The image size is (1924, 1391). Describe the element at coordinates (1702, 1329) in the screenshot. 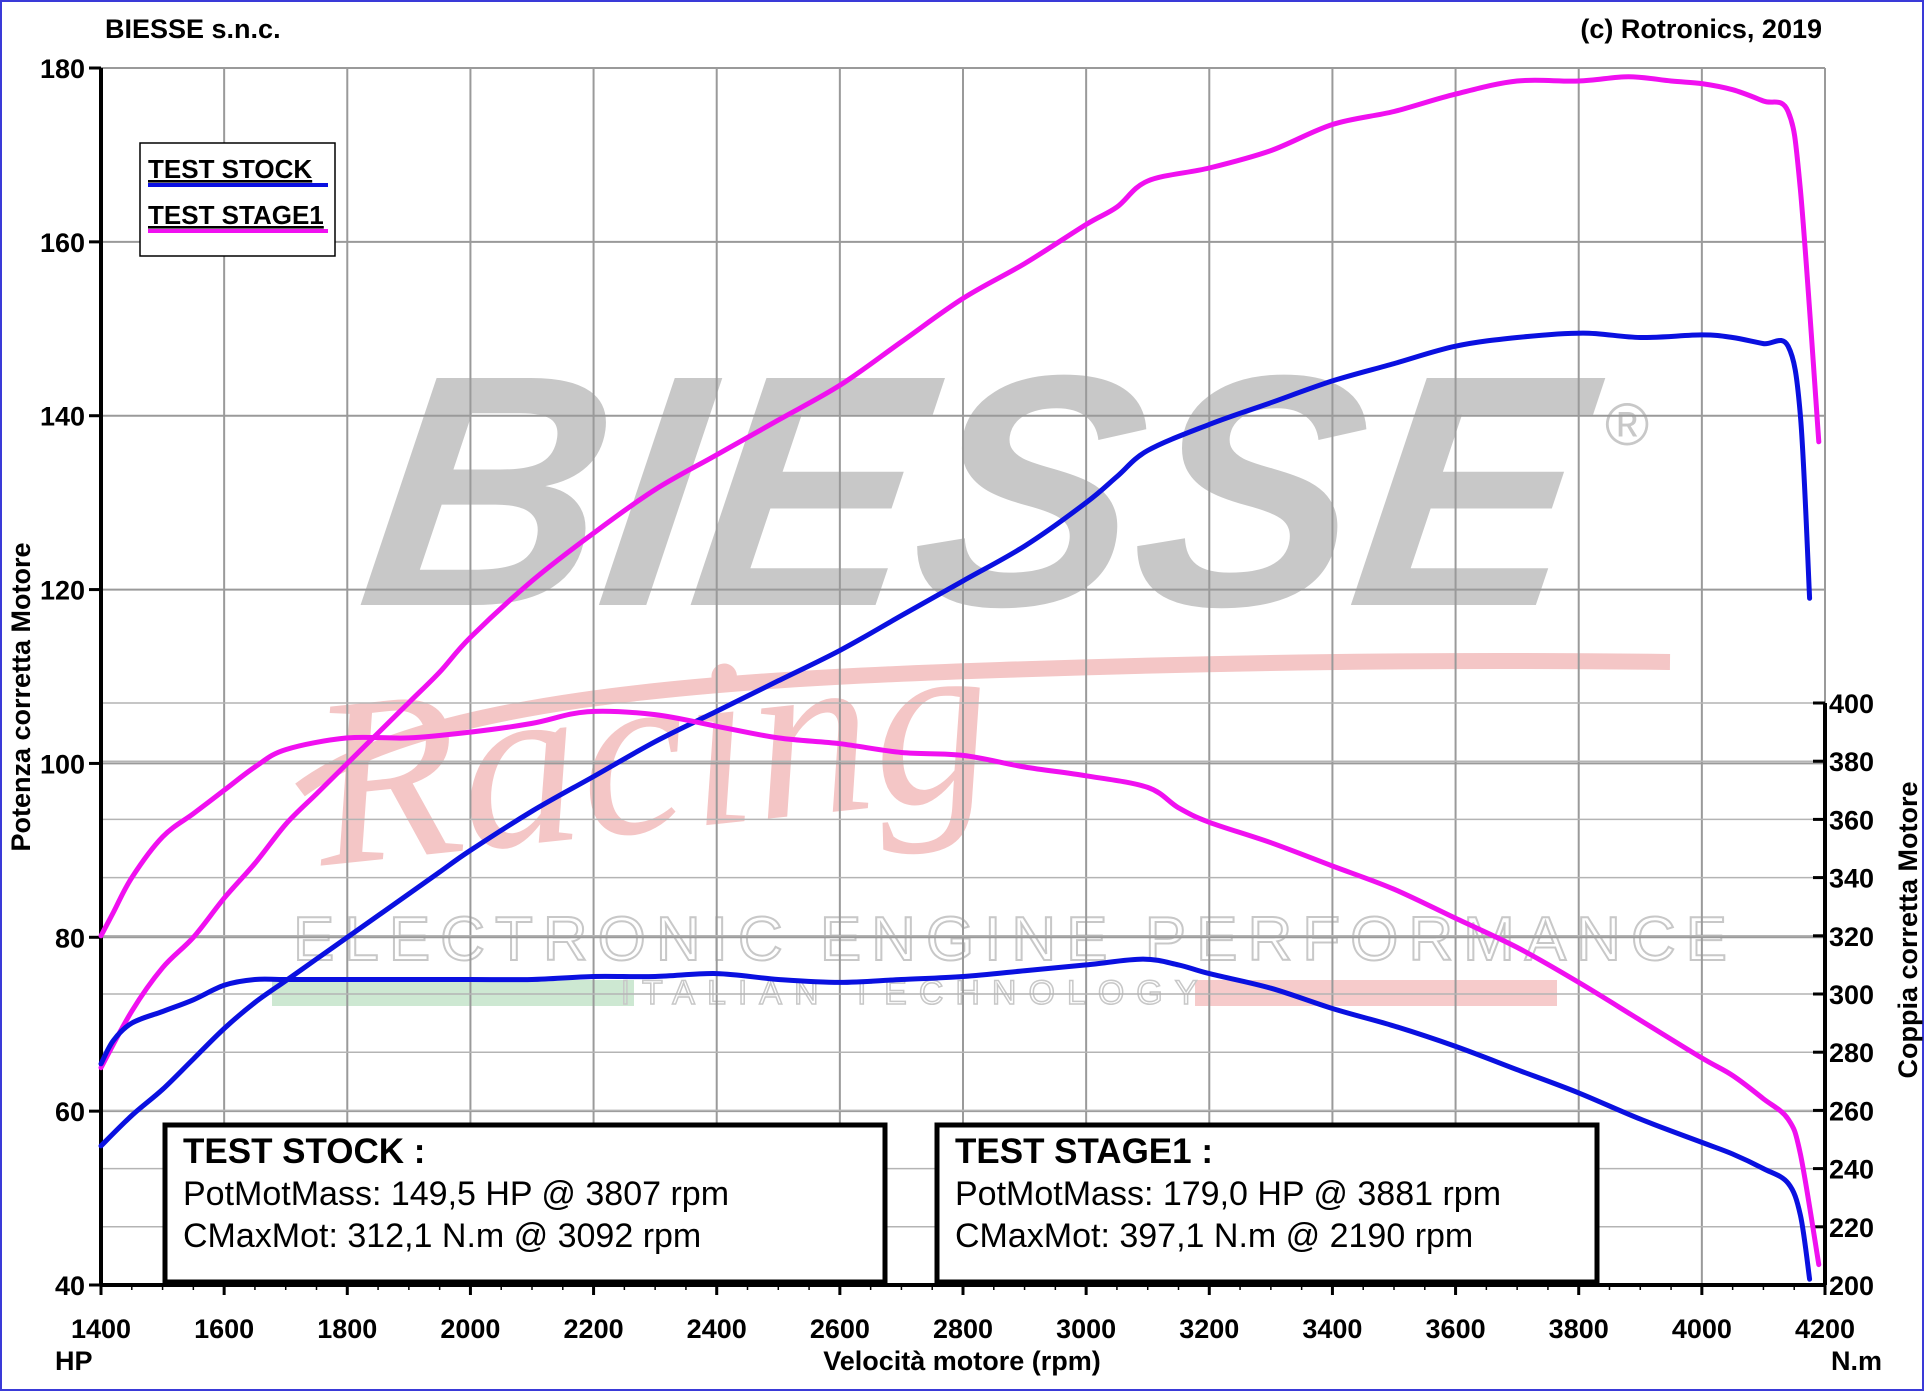

I see `x-tick-label: 4000` at that location.